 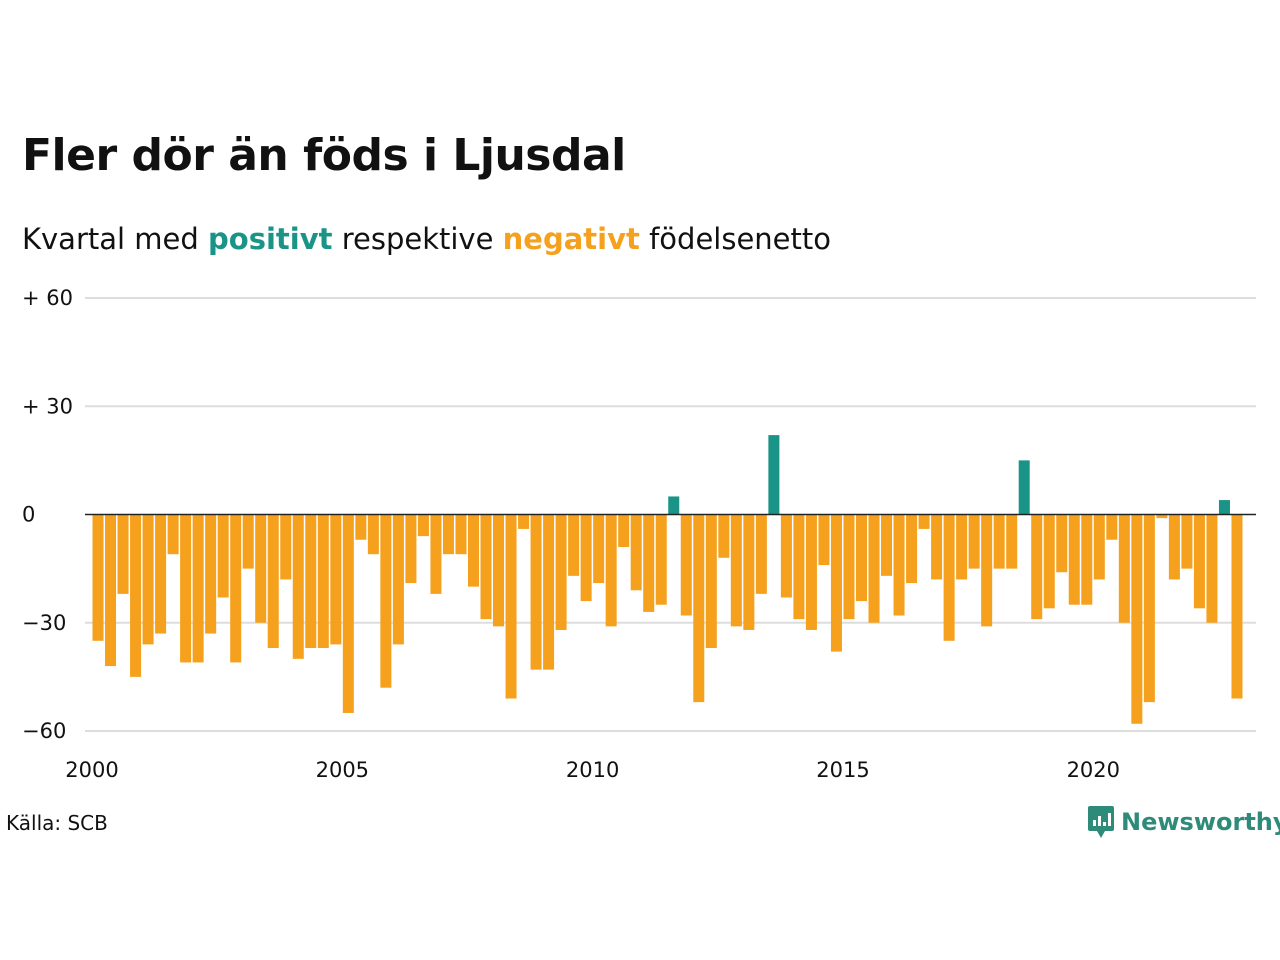 I want to click on bar-2013Q1, so click(x=749, y=572).